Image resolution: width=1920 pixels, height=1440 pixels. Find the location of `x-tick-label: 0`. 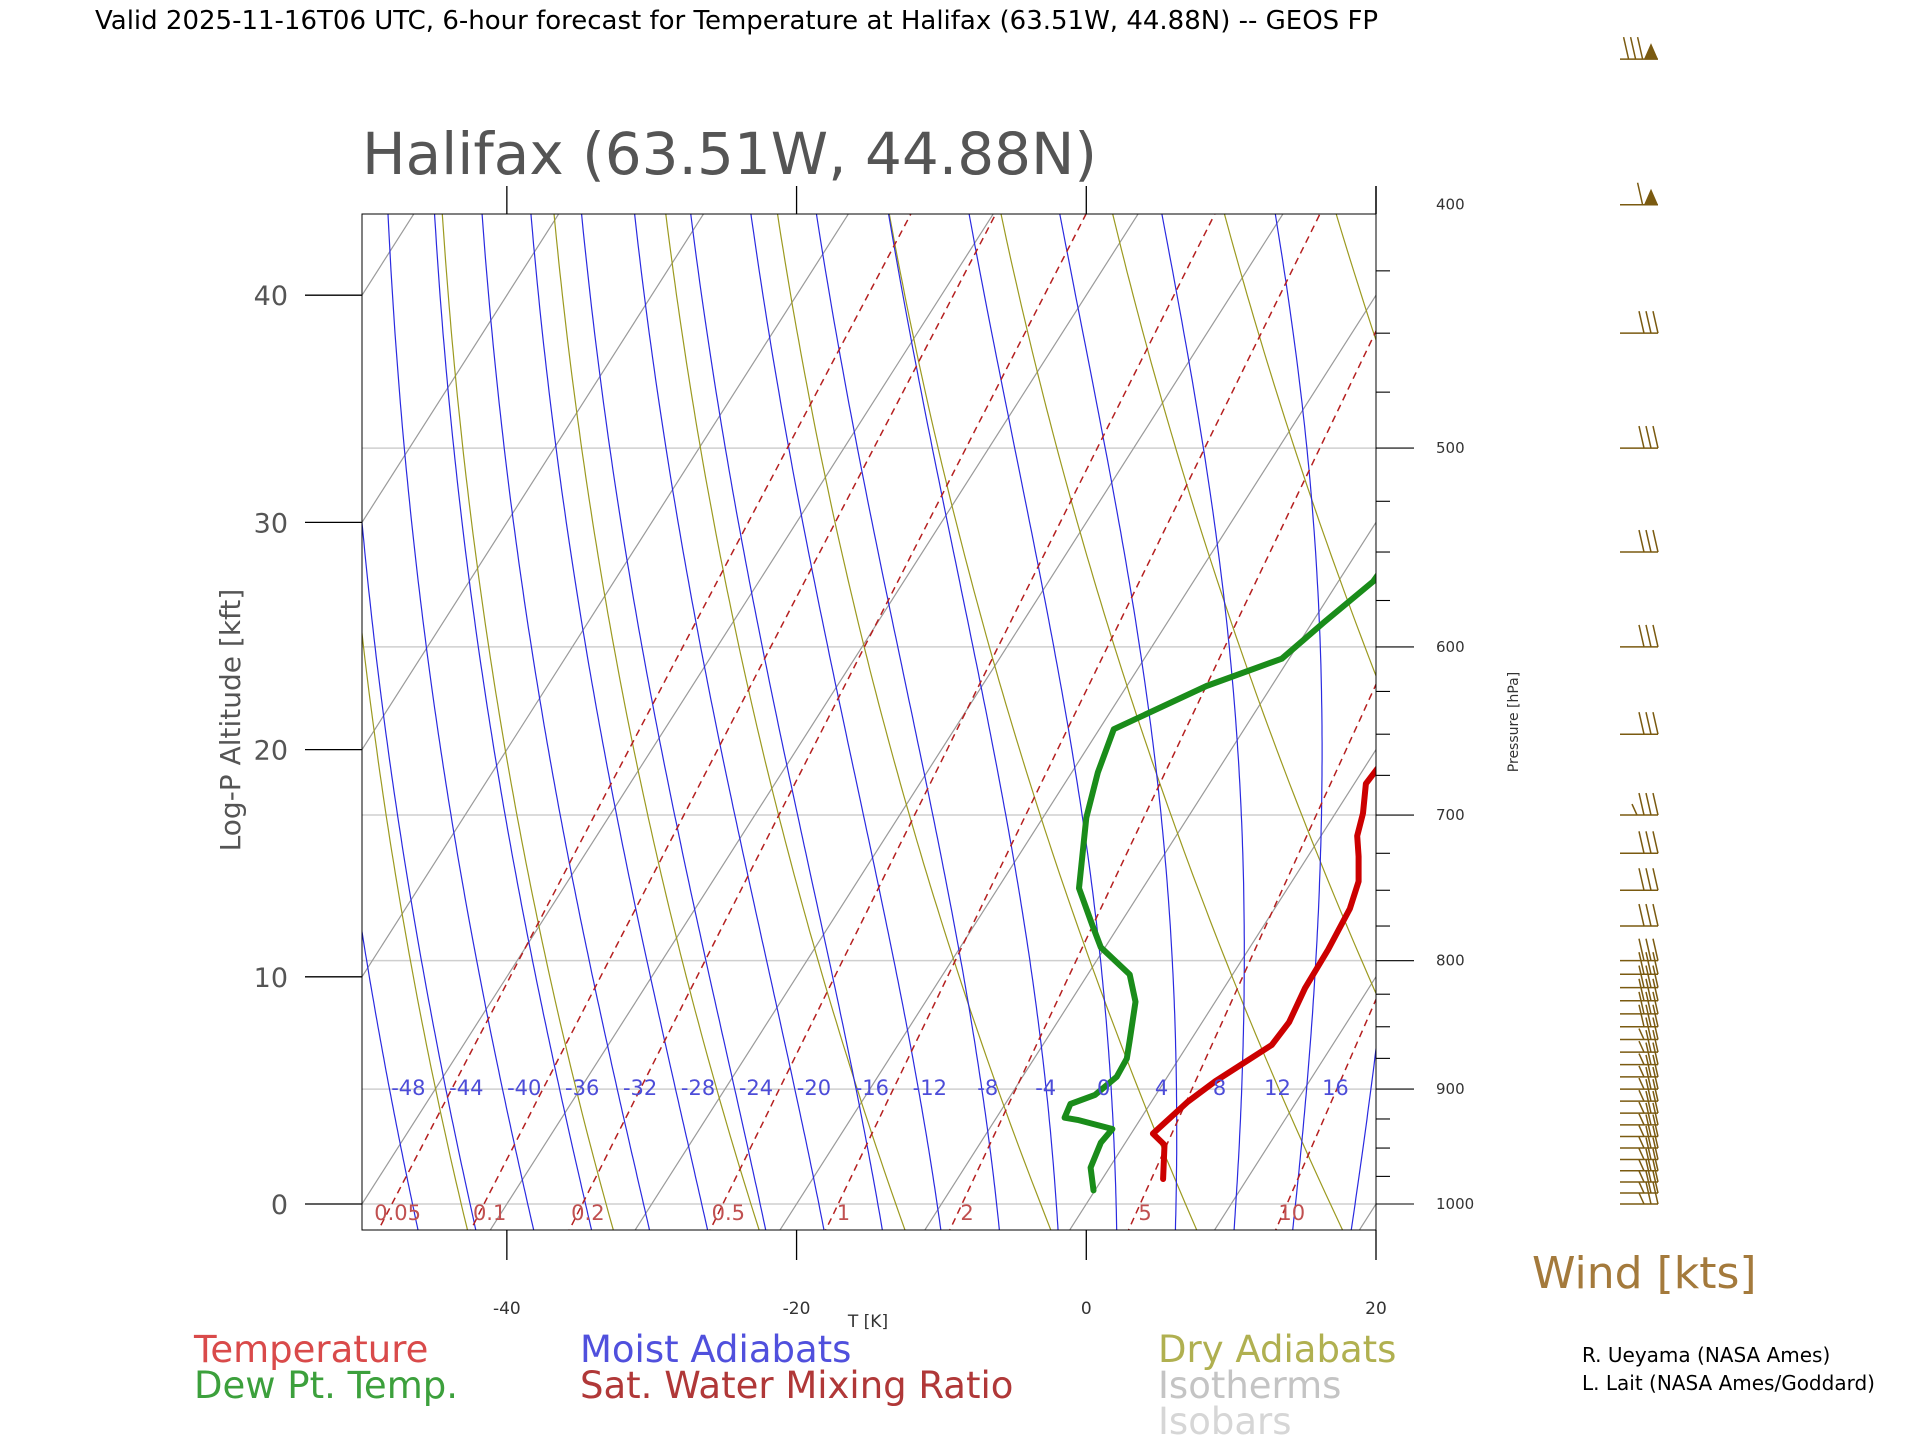

x-tick-label: 0 is located at coordinates (1086, 1309).